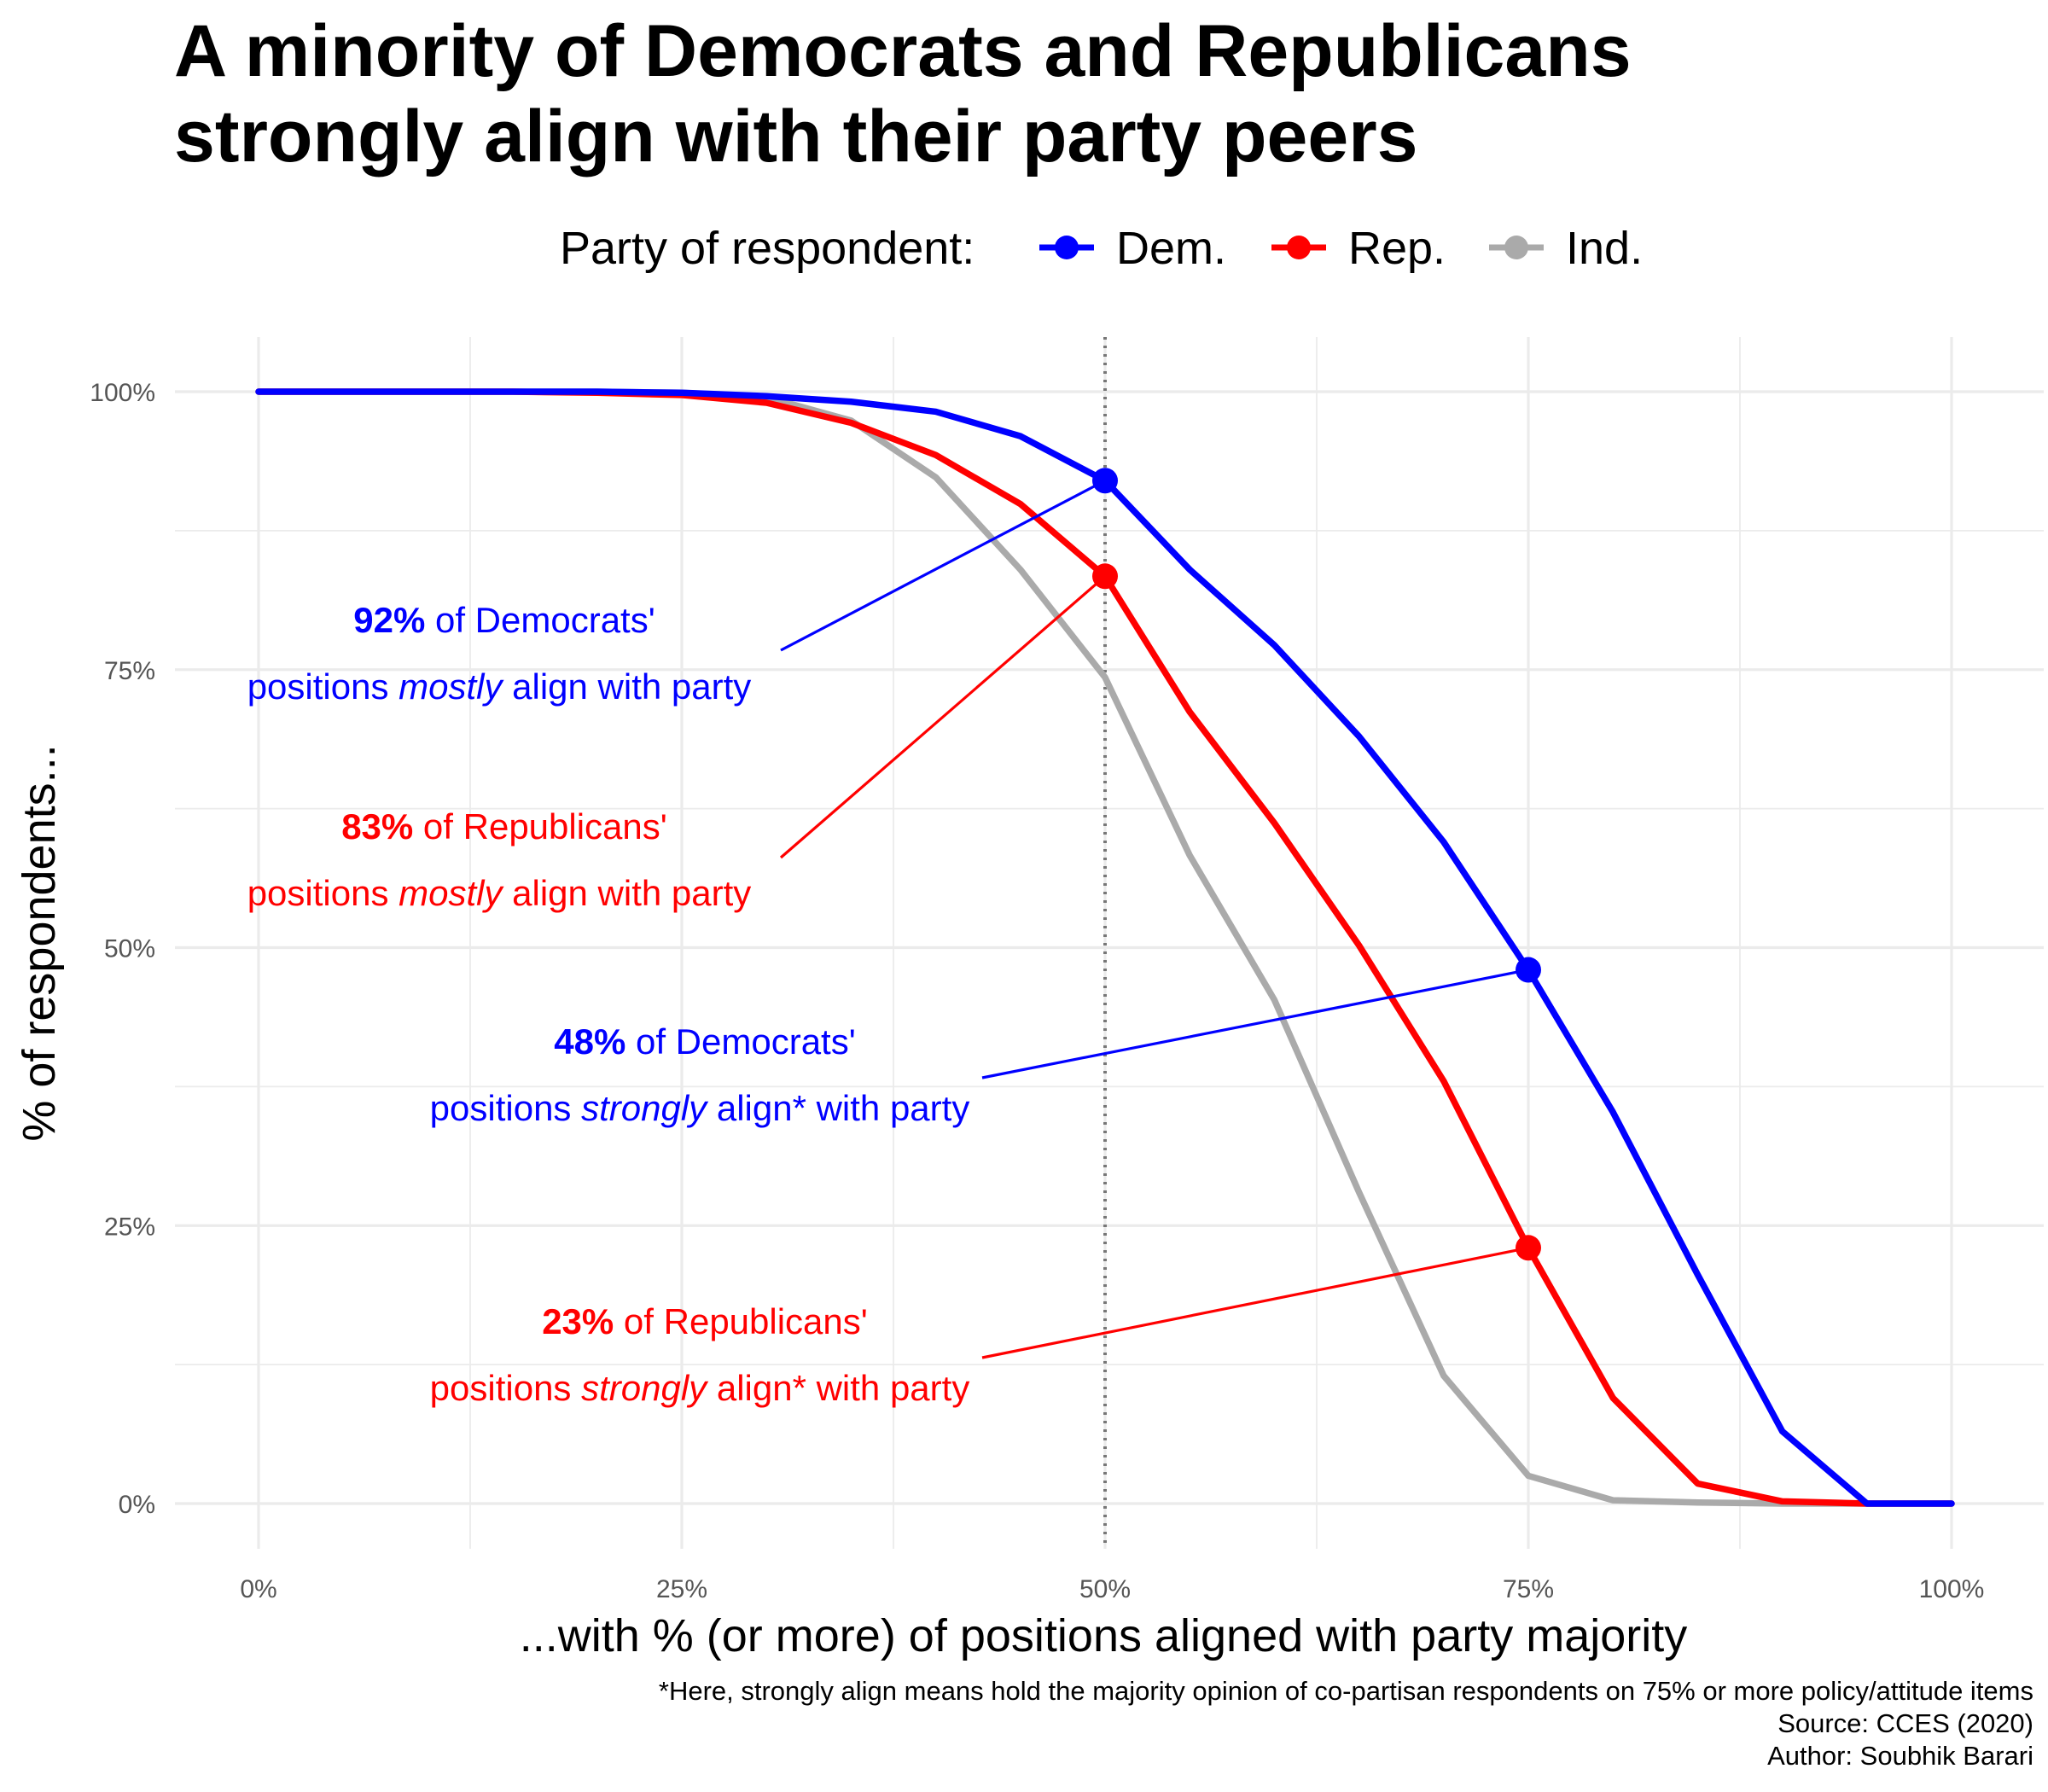 The image size is (2048, 1792). What do you see at coordinates (1516, 248) in the screenshot?
I see `legend-key-dot-ind` at bounding box center [1516, 248].